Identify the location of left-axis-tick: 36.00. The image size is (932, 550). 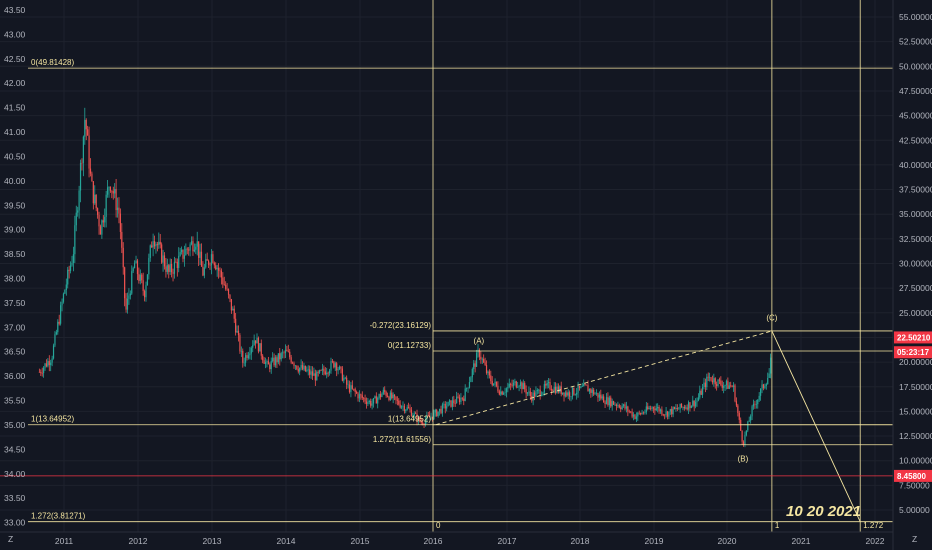
(15, 376).